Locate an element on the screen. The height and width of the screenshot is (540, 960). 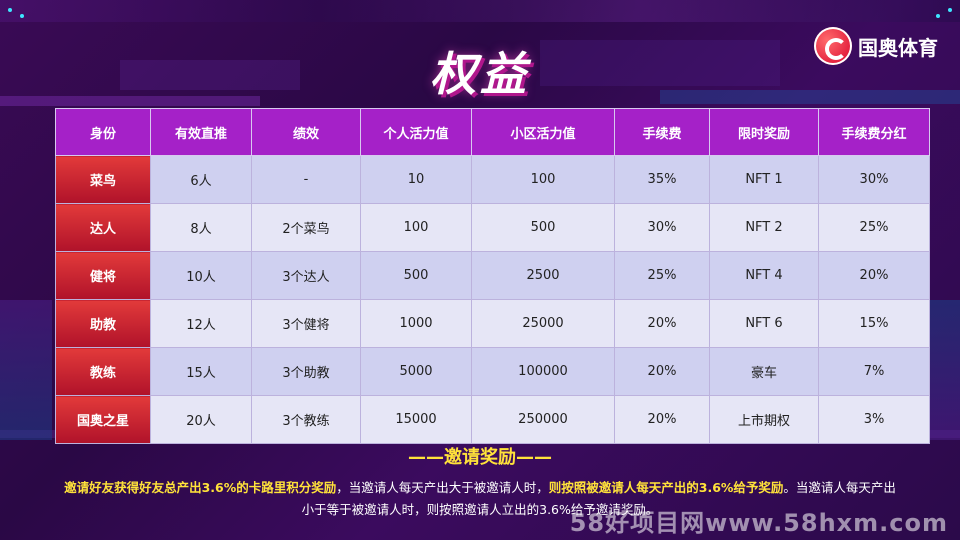
table-cell: 豪车 is located at coordinates (764, 371).